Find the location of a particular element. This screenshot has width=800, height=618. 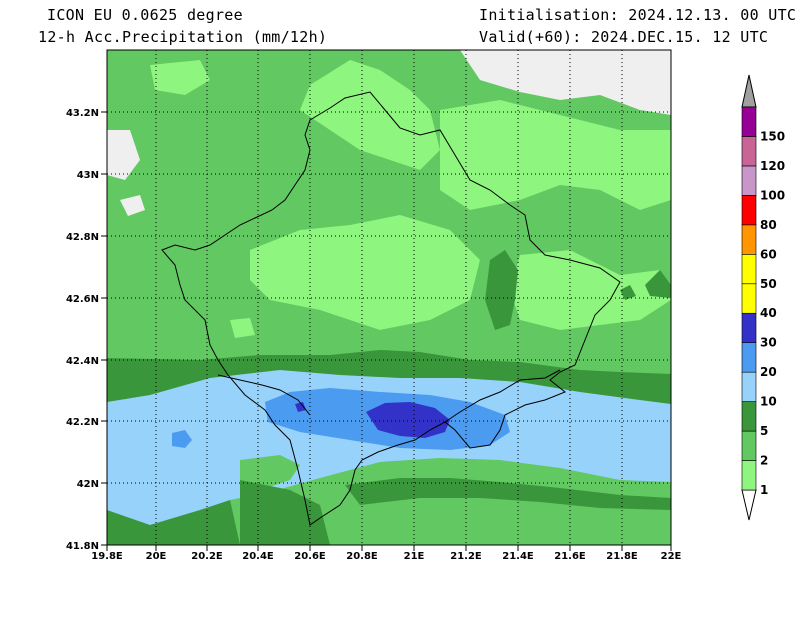

dark-green-south is located at coordinates (173, 522).